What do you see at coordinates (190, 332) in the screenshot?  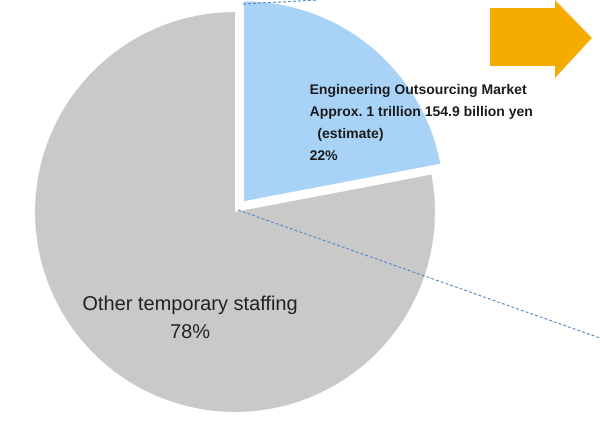 I see `data-label: 78%` at bounding box center [190, 332].